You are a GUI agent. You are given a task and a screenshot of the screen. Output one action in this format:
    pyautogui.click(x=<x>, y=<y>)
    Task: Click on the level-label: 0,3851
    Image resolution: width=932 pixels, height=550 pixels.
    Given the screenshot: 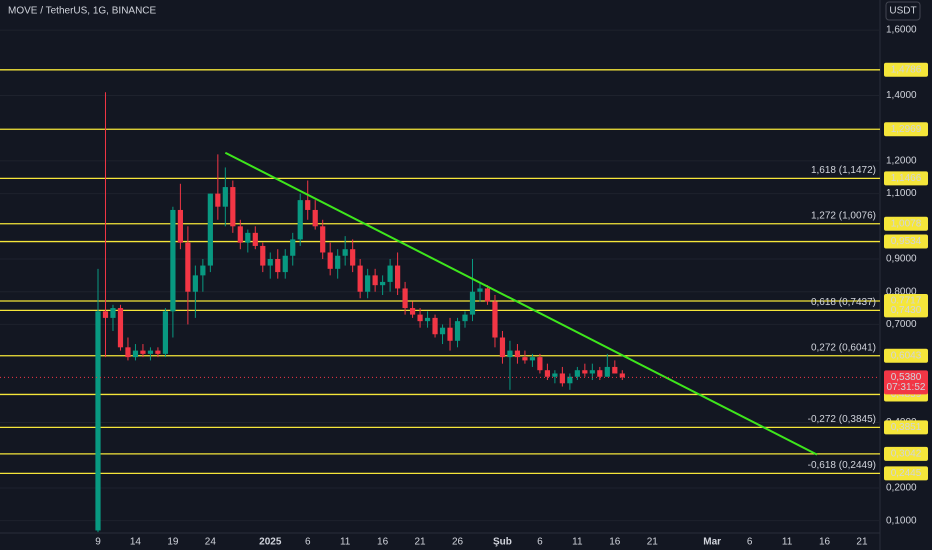 What is the action you would take?
    pyautogui.click(x=906, y=427)
    